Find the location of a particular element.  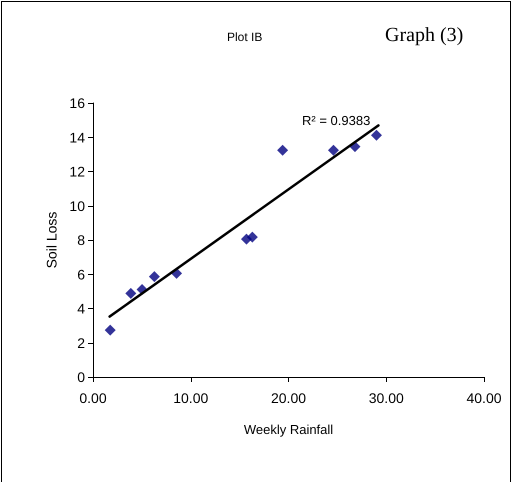

chart-subtitle: Graph (3) is located at coordinates (424, 35).